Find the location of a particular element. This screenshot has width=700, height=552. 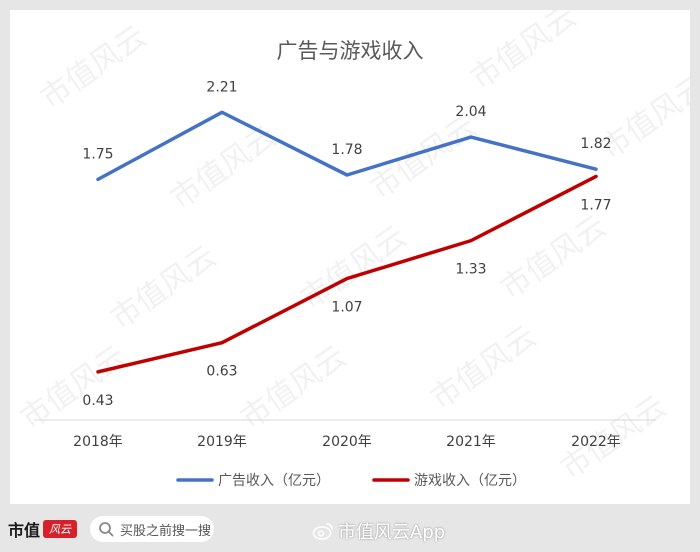

data-label: 2.04 is located at coordinates (470, 112).